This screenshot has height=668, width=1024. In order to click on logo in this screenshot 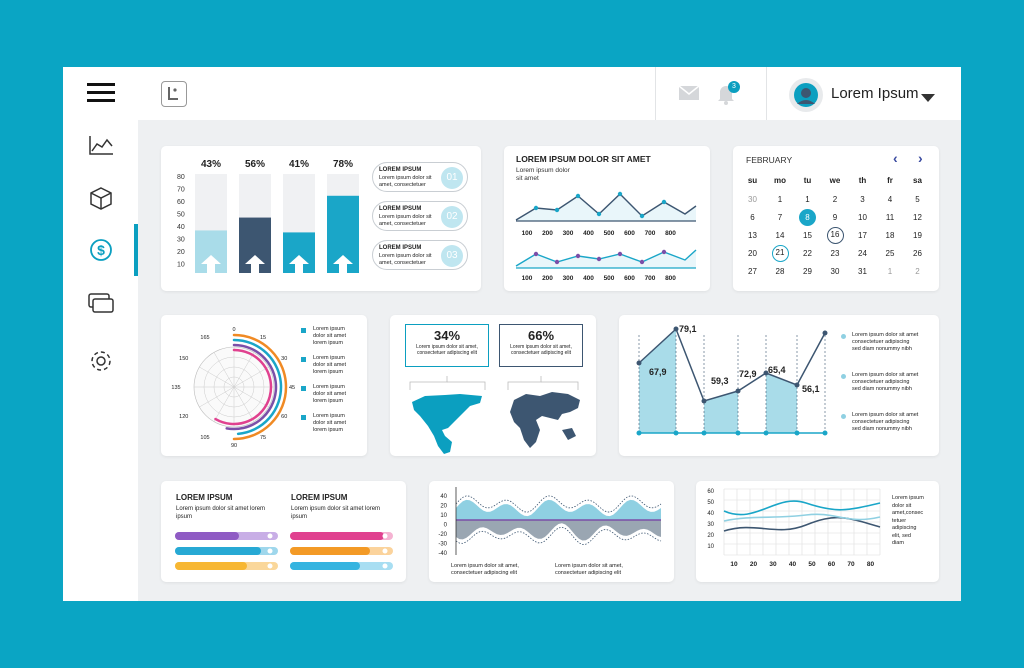, I will do `click(174, 94)`.